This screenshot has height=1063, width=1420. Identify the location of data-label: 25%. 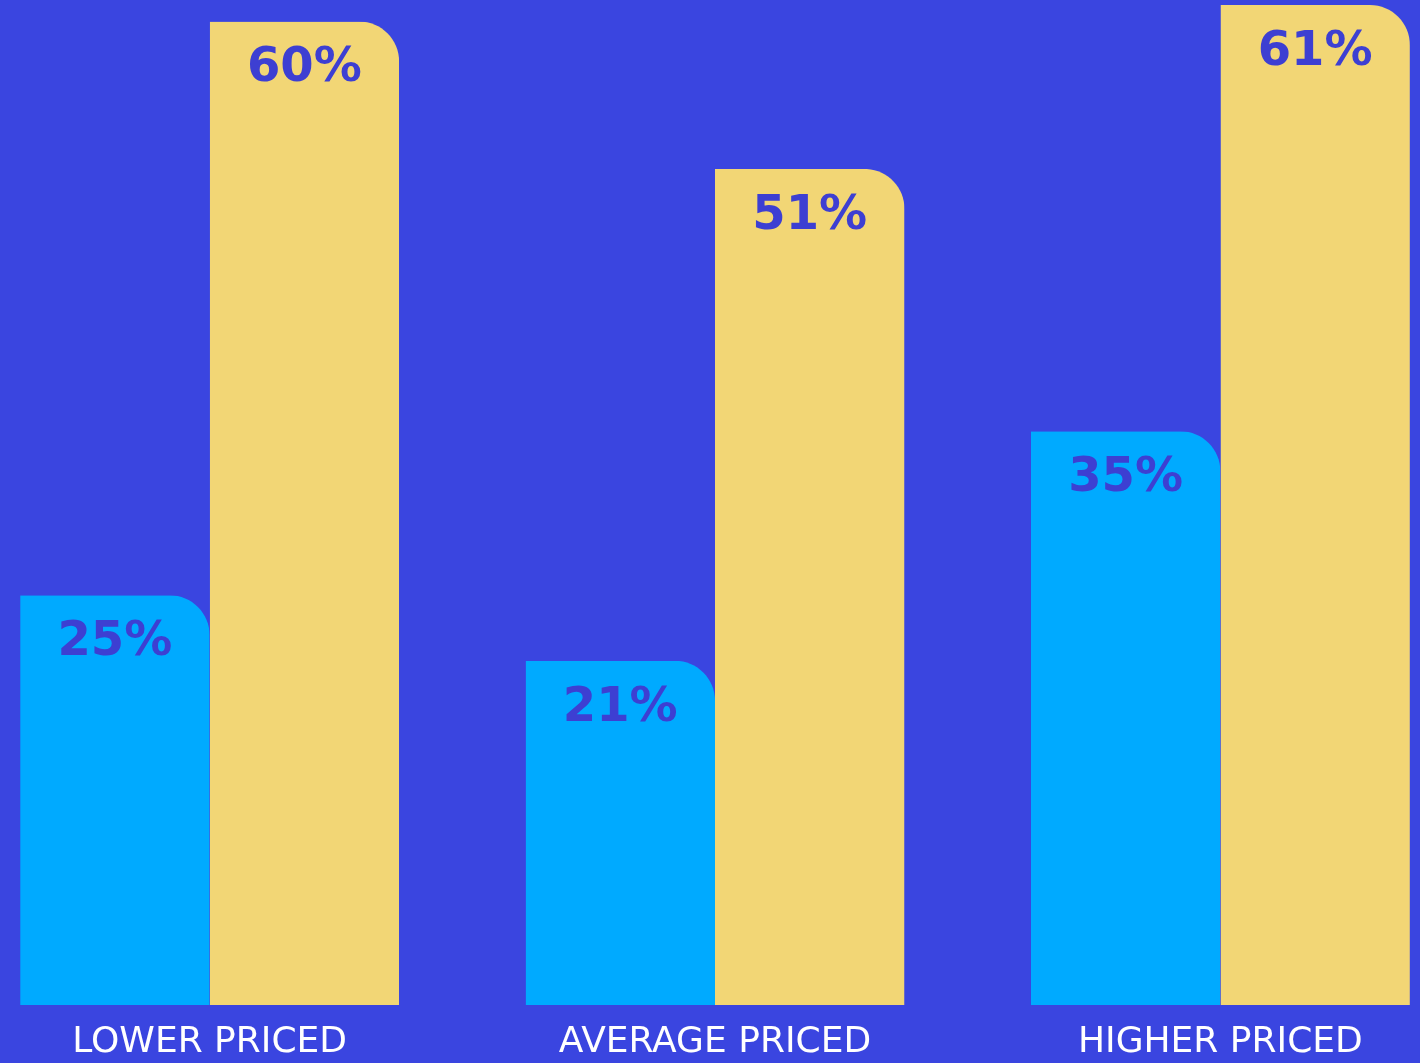
(115, 638).